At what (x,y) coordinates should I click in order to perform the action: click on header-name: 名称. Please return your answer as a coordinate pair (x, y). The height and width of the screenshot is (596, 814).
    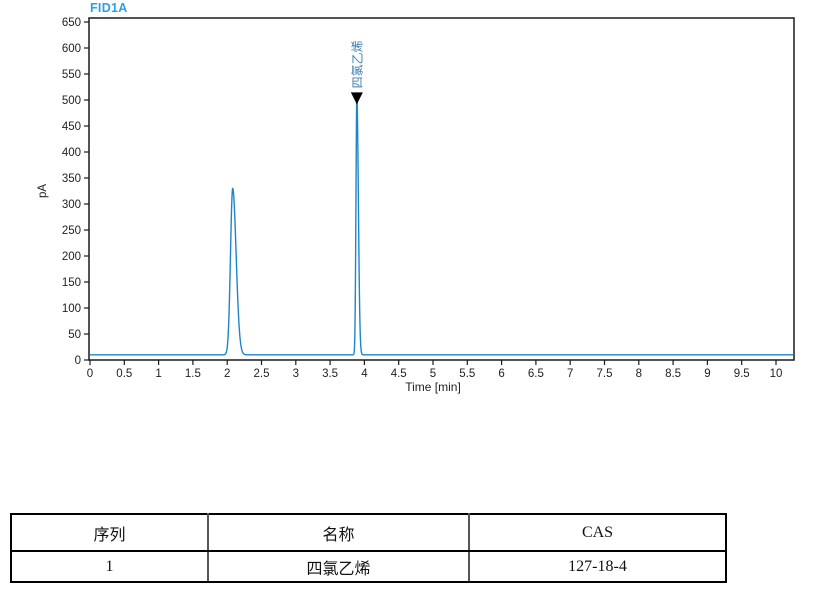
    Looking at the image, I should click on (338, 532).